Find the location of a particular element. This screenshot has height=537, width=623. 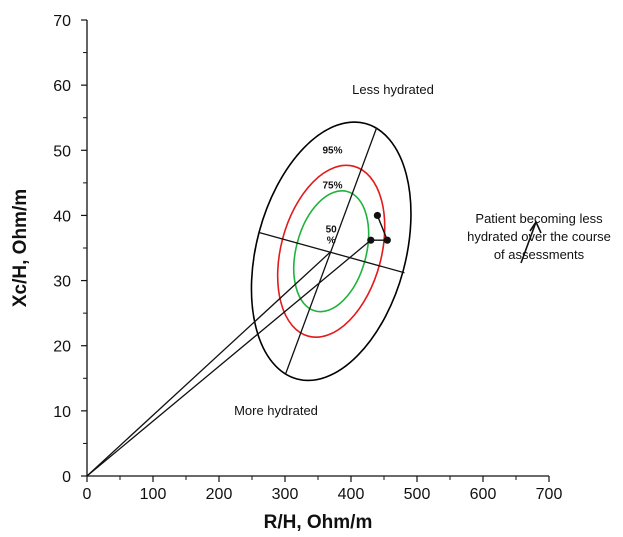

x-tick-label: 700 is located at coordinates (549, 494).